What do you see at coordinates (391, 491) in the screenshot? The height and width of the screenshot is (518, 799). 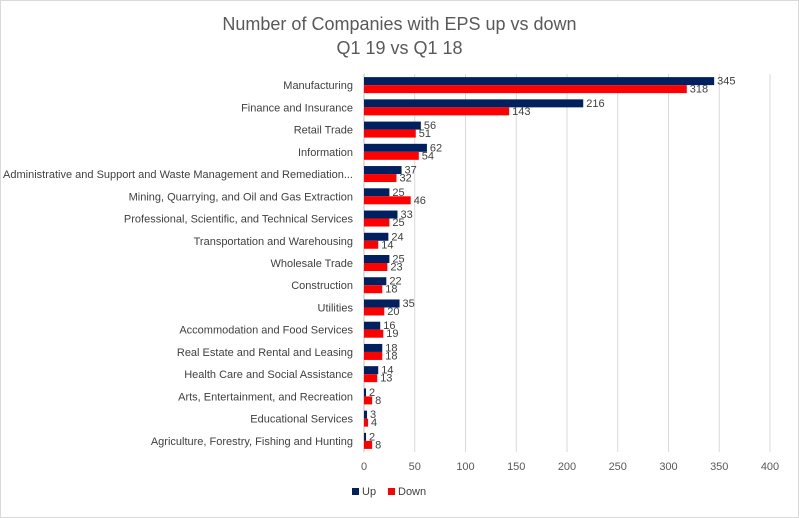 I see `legend-swatch-down` at bounding box center [391, 491].